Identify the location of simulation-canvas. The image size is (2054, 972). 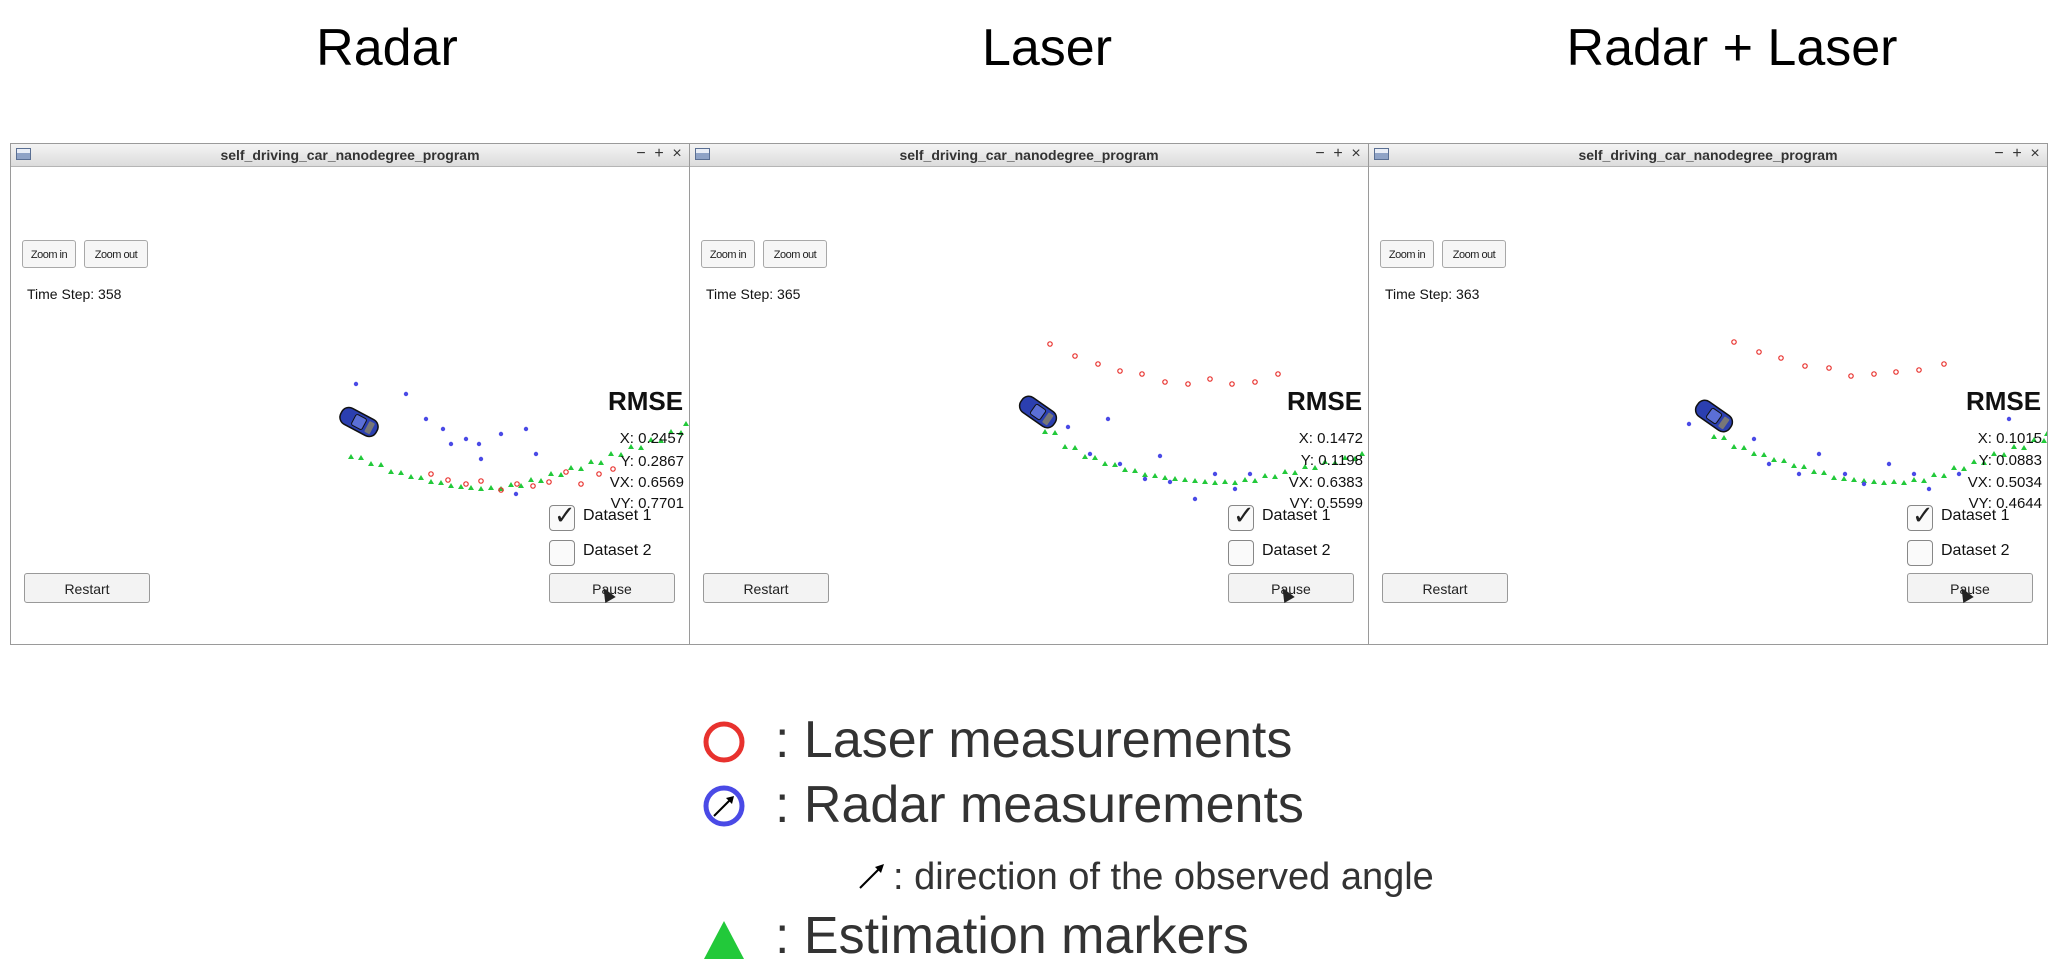
(1866, 415).